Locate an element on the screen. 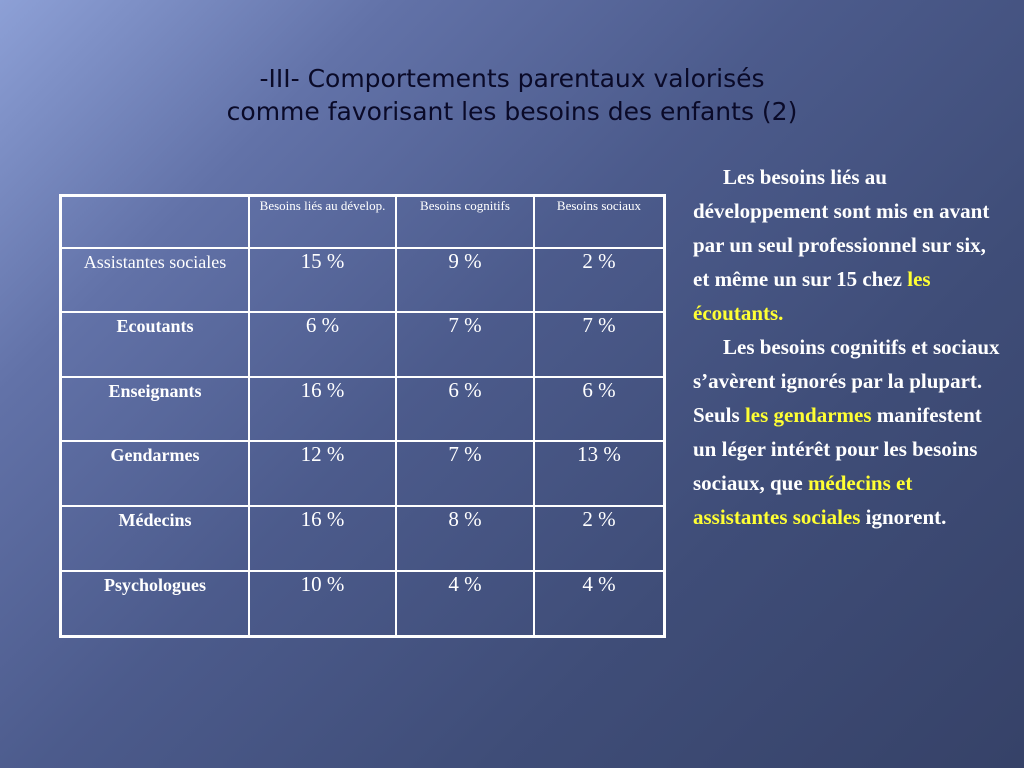  table-header-developpement: Besoins liés au dévelop. is located at coordinates (322, 221).